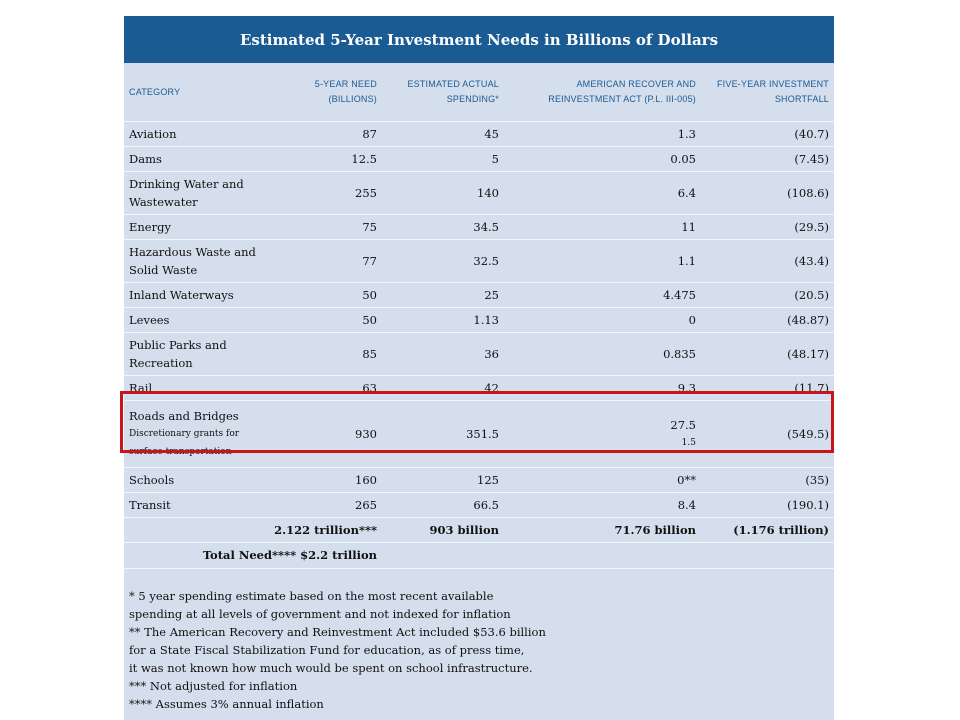 This screenshot has height=720, width=960. Describe the element at coordinates (602, 193) in the screenshot. I see `arra-cell: 6.4` at that location.